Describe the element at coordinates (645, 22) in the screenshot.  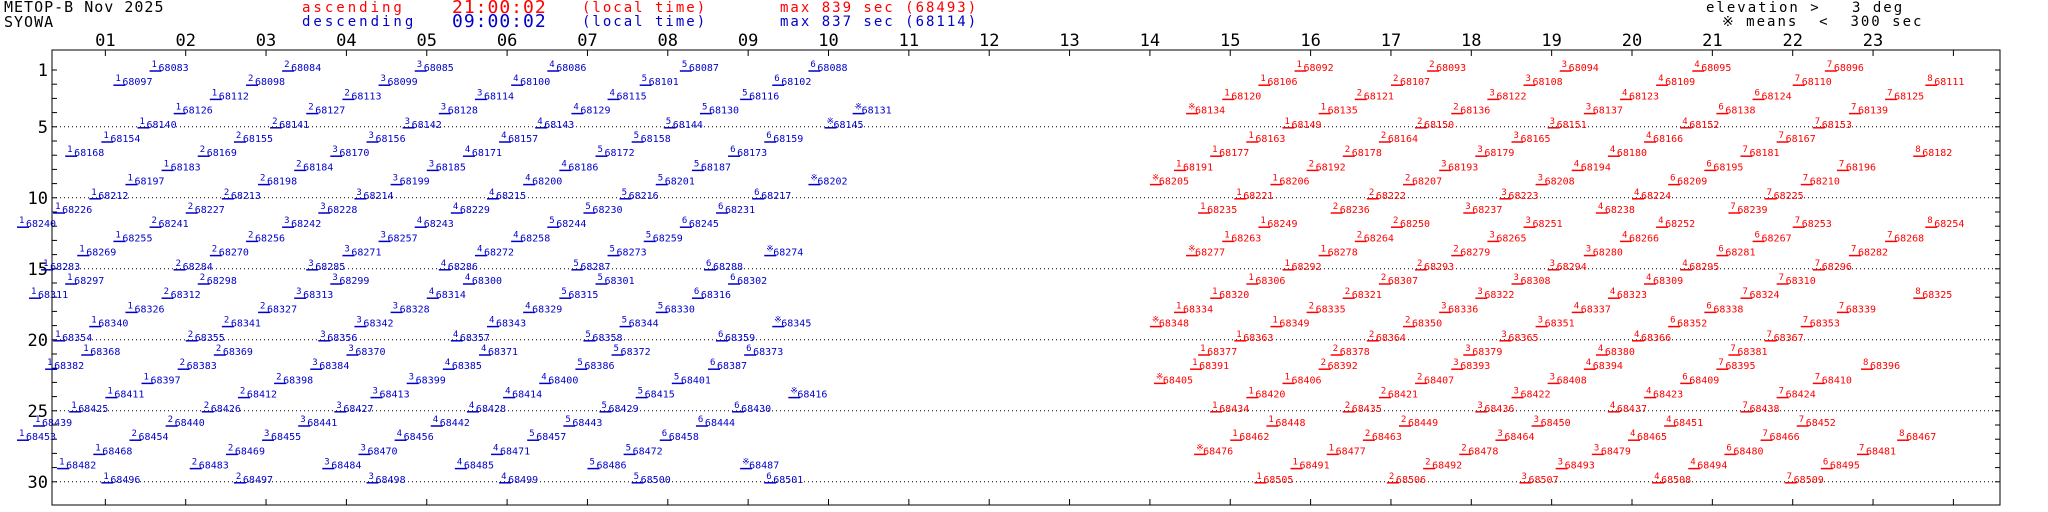
I see `descending-note: (local time)` at that location.